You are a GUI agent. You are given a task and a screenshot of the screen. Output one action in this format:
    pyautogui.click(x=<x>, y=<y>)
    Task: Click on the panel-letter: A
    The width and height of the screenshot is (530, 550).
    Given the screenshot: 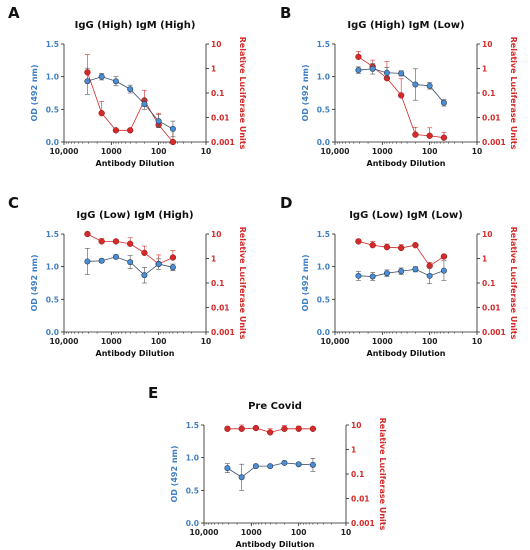 What is the action you would take?
    pyautogui.click(x=14, y=13)
    